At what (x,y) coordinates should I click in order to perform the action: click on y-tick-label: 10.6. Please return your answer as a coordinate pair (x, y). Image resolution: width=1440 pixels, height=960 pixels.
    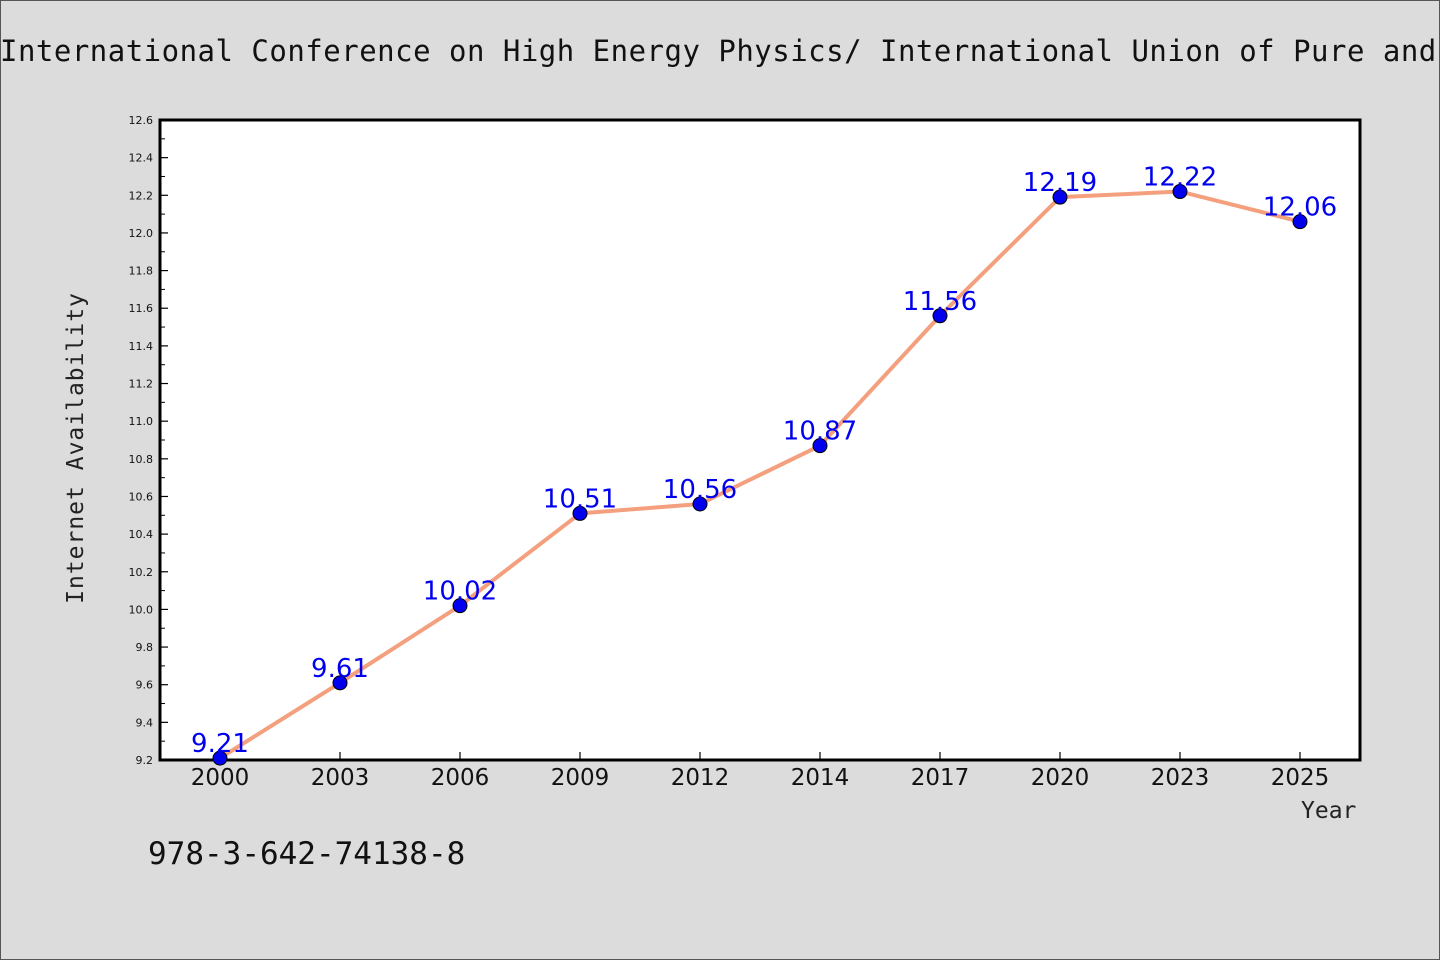
    Looking at the image, I should click on (141, 496).